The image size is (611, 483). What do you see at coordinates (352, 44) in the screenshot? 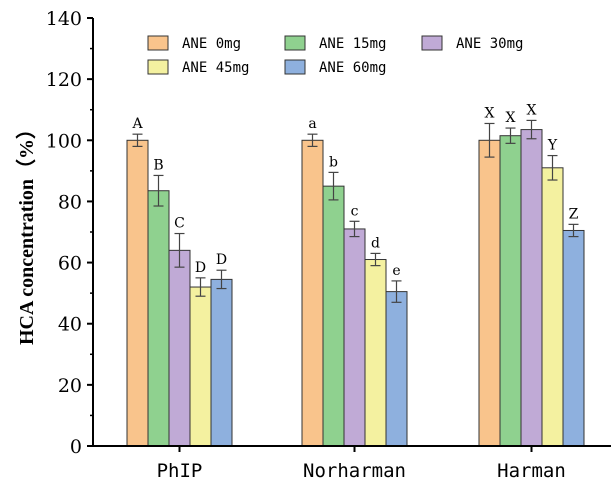
I see `legend-label-ane-15mg: ANE 15mg` at bounding box center [352, 44].